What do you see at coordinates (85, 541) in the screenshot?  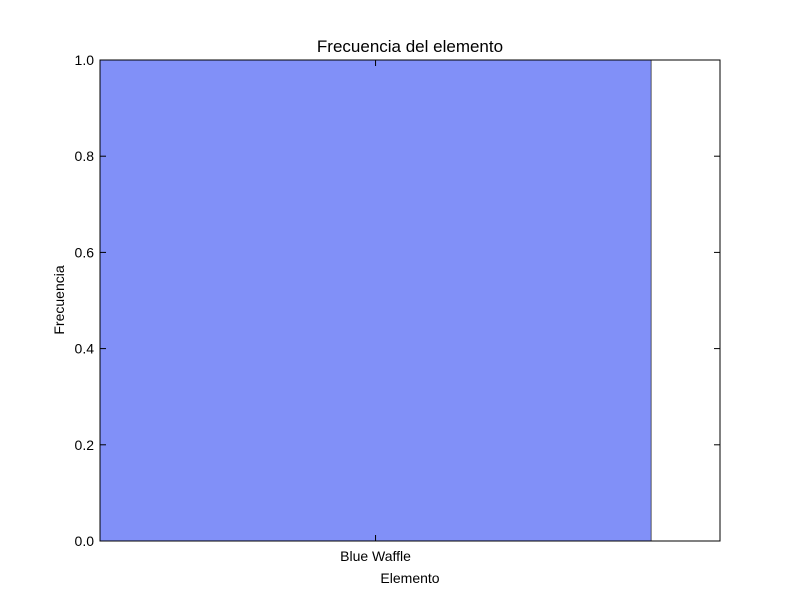 I see `y-tick-label: 0.0` at bounding box center [85, 541].